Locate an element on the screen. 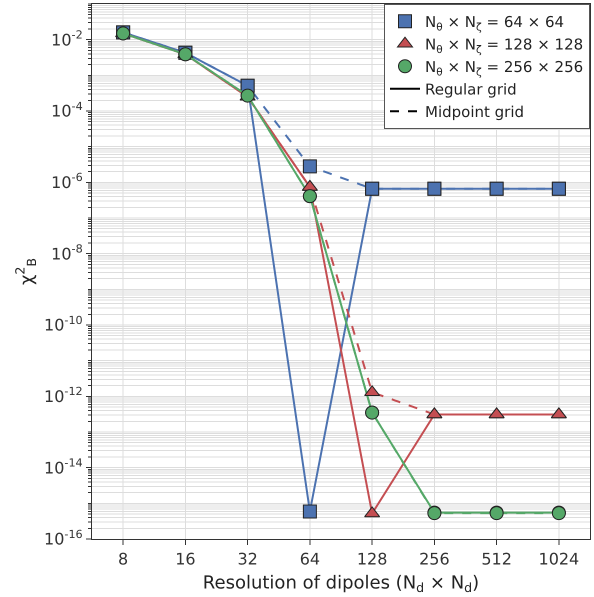 Image resolution: width=594 pixels, height=597 pixels. y-tick-label: 10$^{-12}$ is located at coordinates (63, 395).